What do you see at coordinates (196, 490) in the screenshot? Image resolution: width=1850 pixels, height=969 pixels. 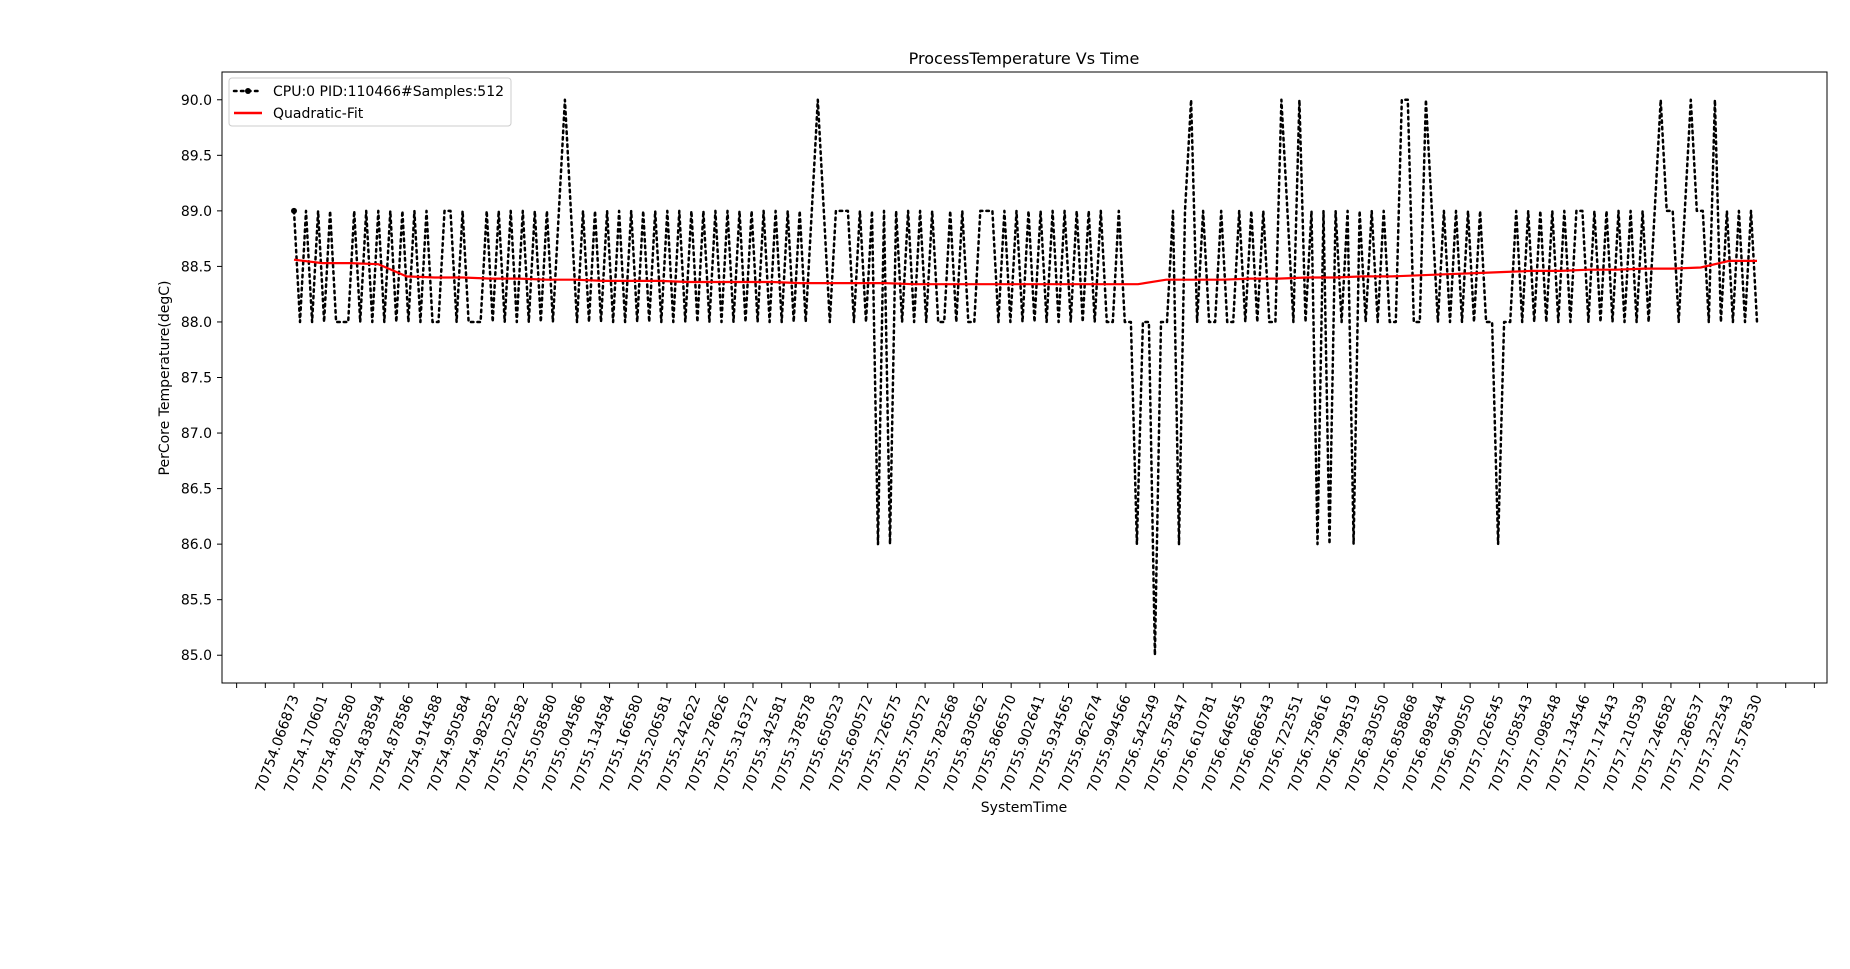 I see `y-tick-label: 86.5` at bounding box center [196, 490].